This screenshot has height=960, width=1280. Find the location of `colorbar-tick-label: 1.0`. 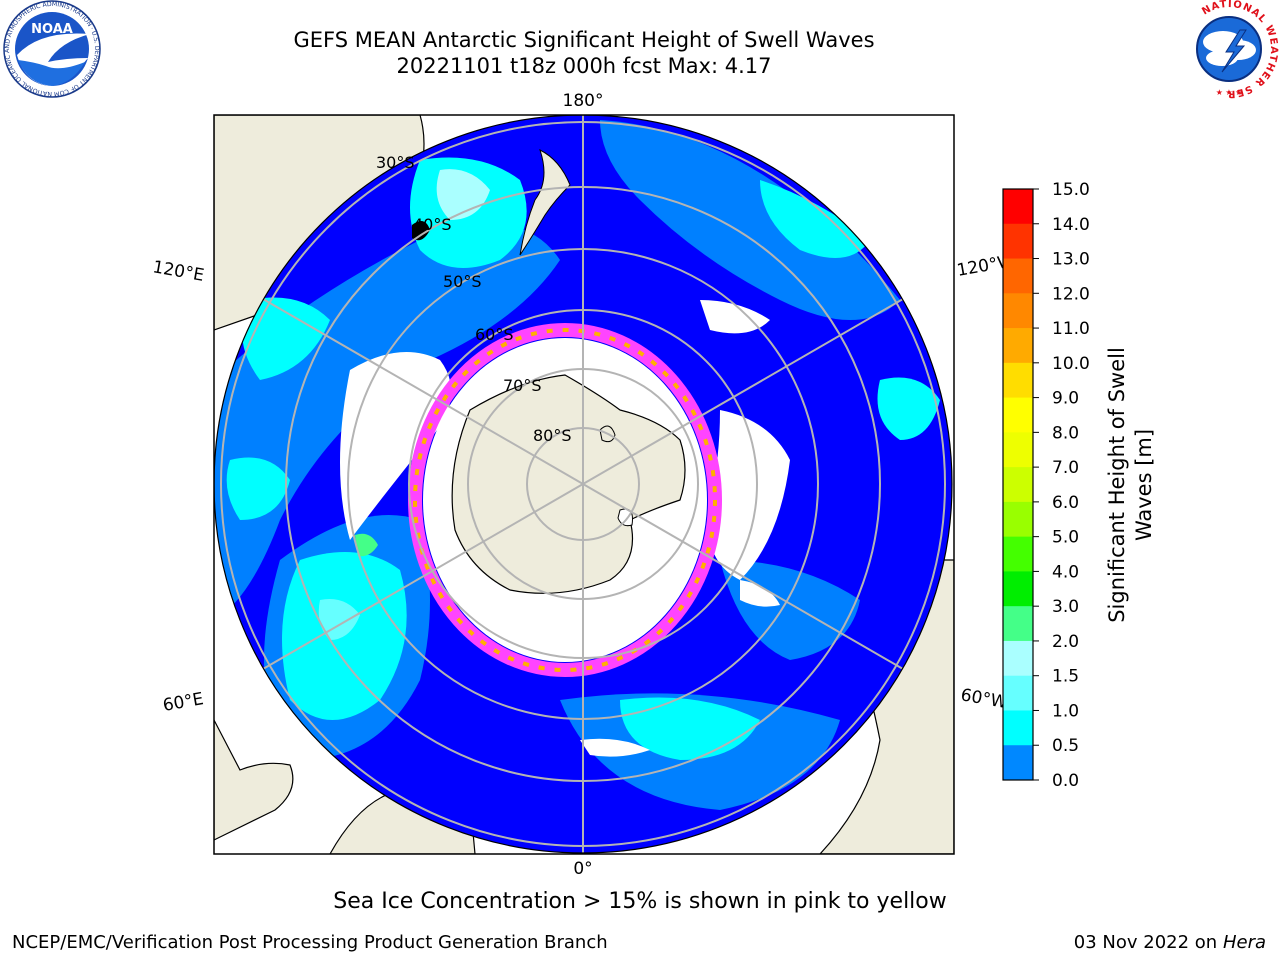

colorbar-tick-label: 1.0 is located at coordinates (1065, 711).